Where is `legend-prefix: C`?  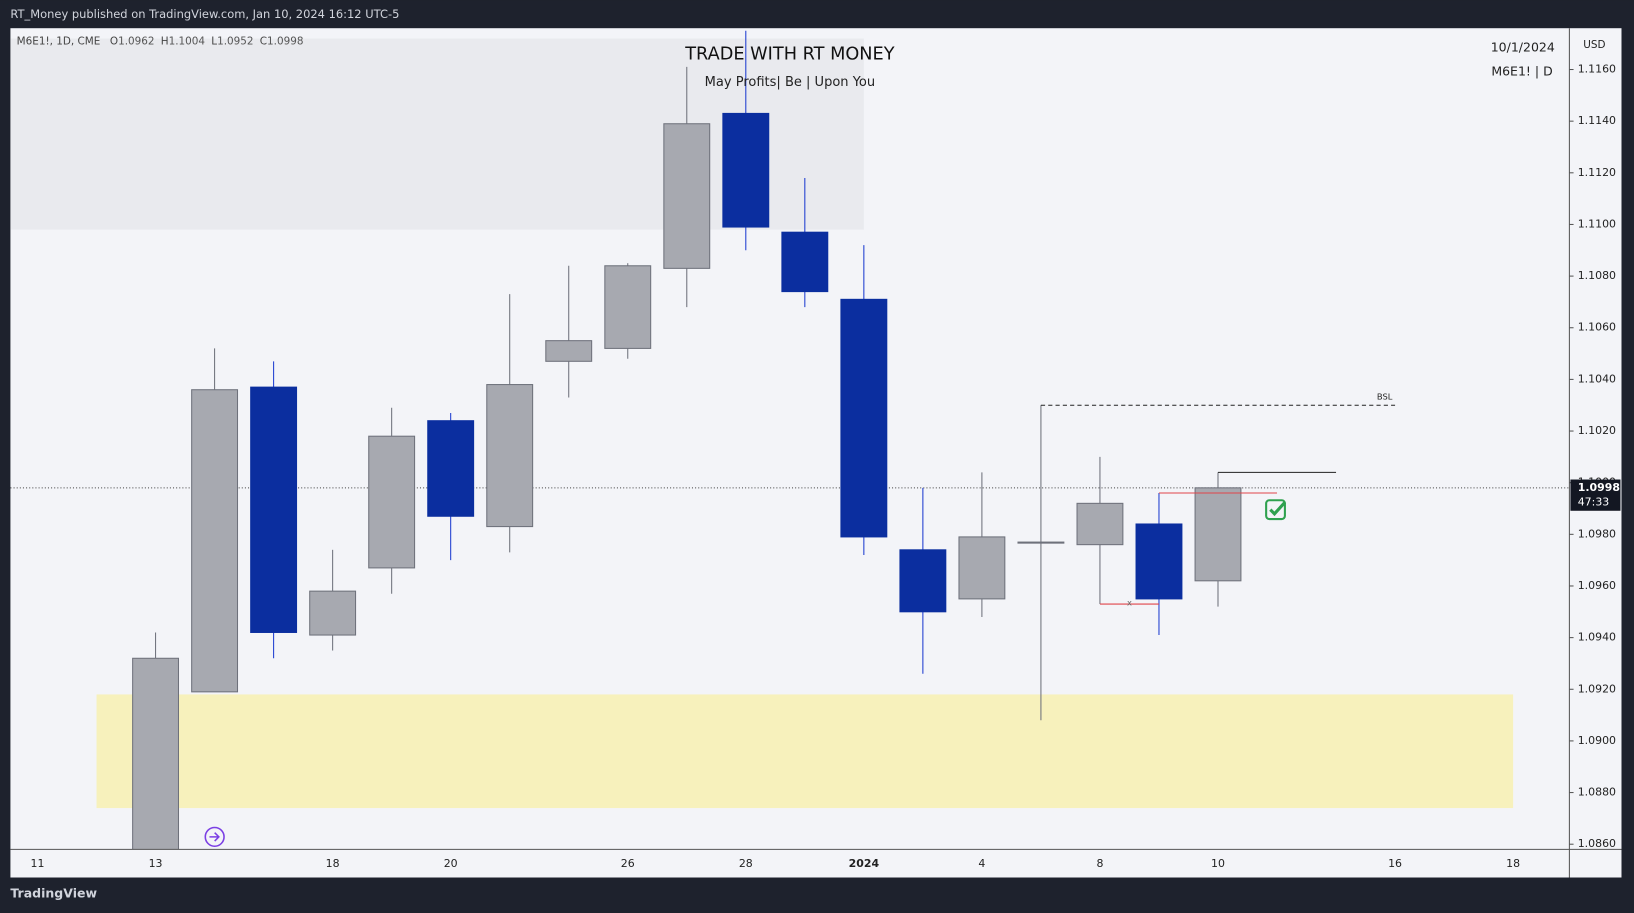
legend-prefix: C is located at coordinates (263, 42).